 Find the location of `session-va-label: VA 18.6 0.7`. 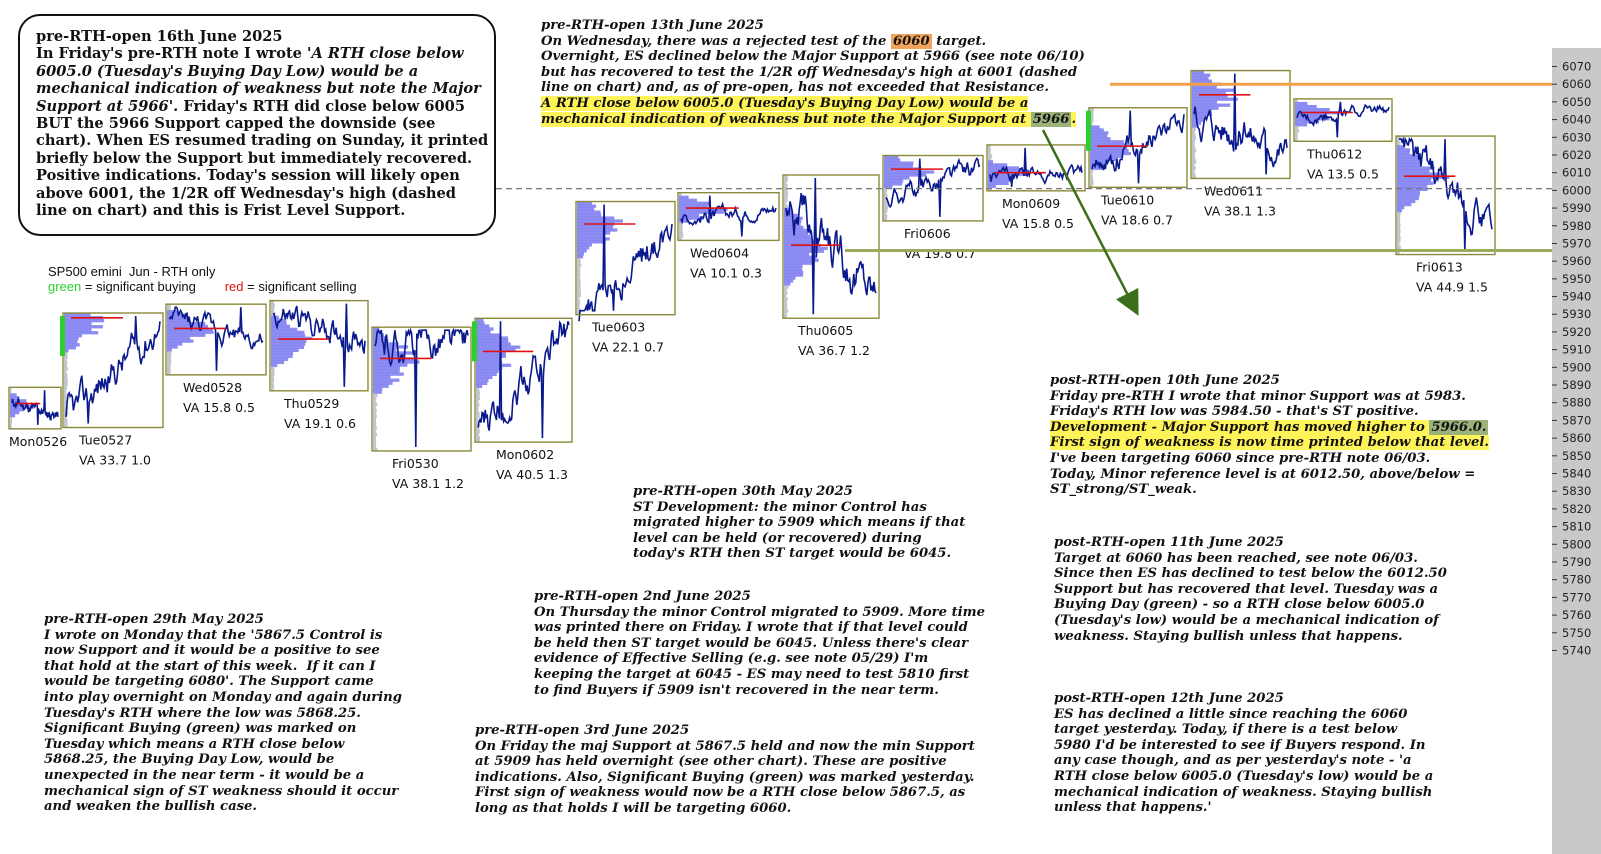

session-va-label: VA 18.6 0.7 is located at coordinates (1137, 219).